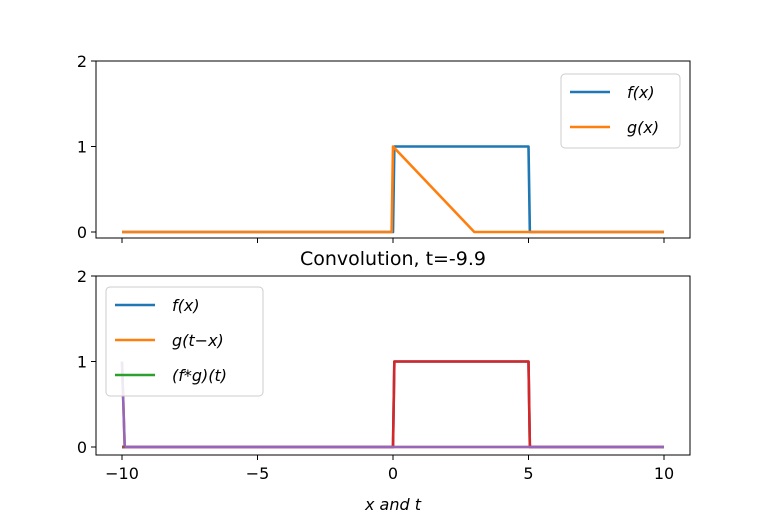 The width and height of the screenshot is (768, 516). What do you see at coordinates (393, 503) in the screenshot?
I see `x-axis-label: x and t` at bounding box center [393, 503].